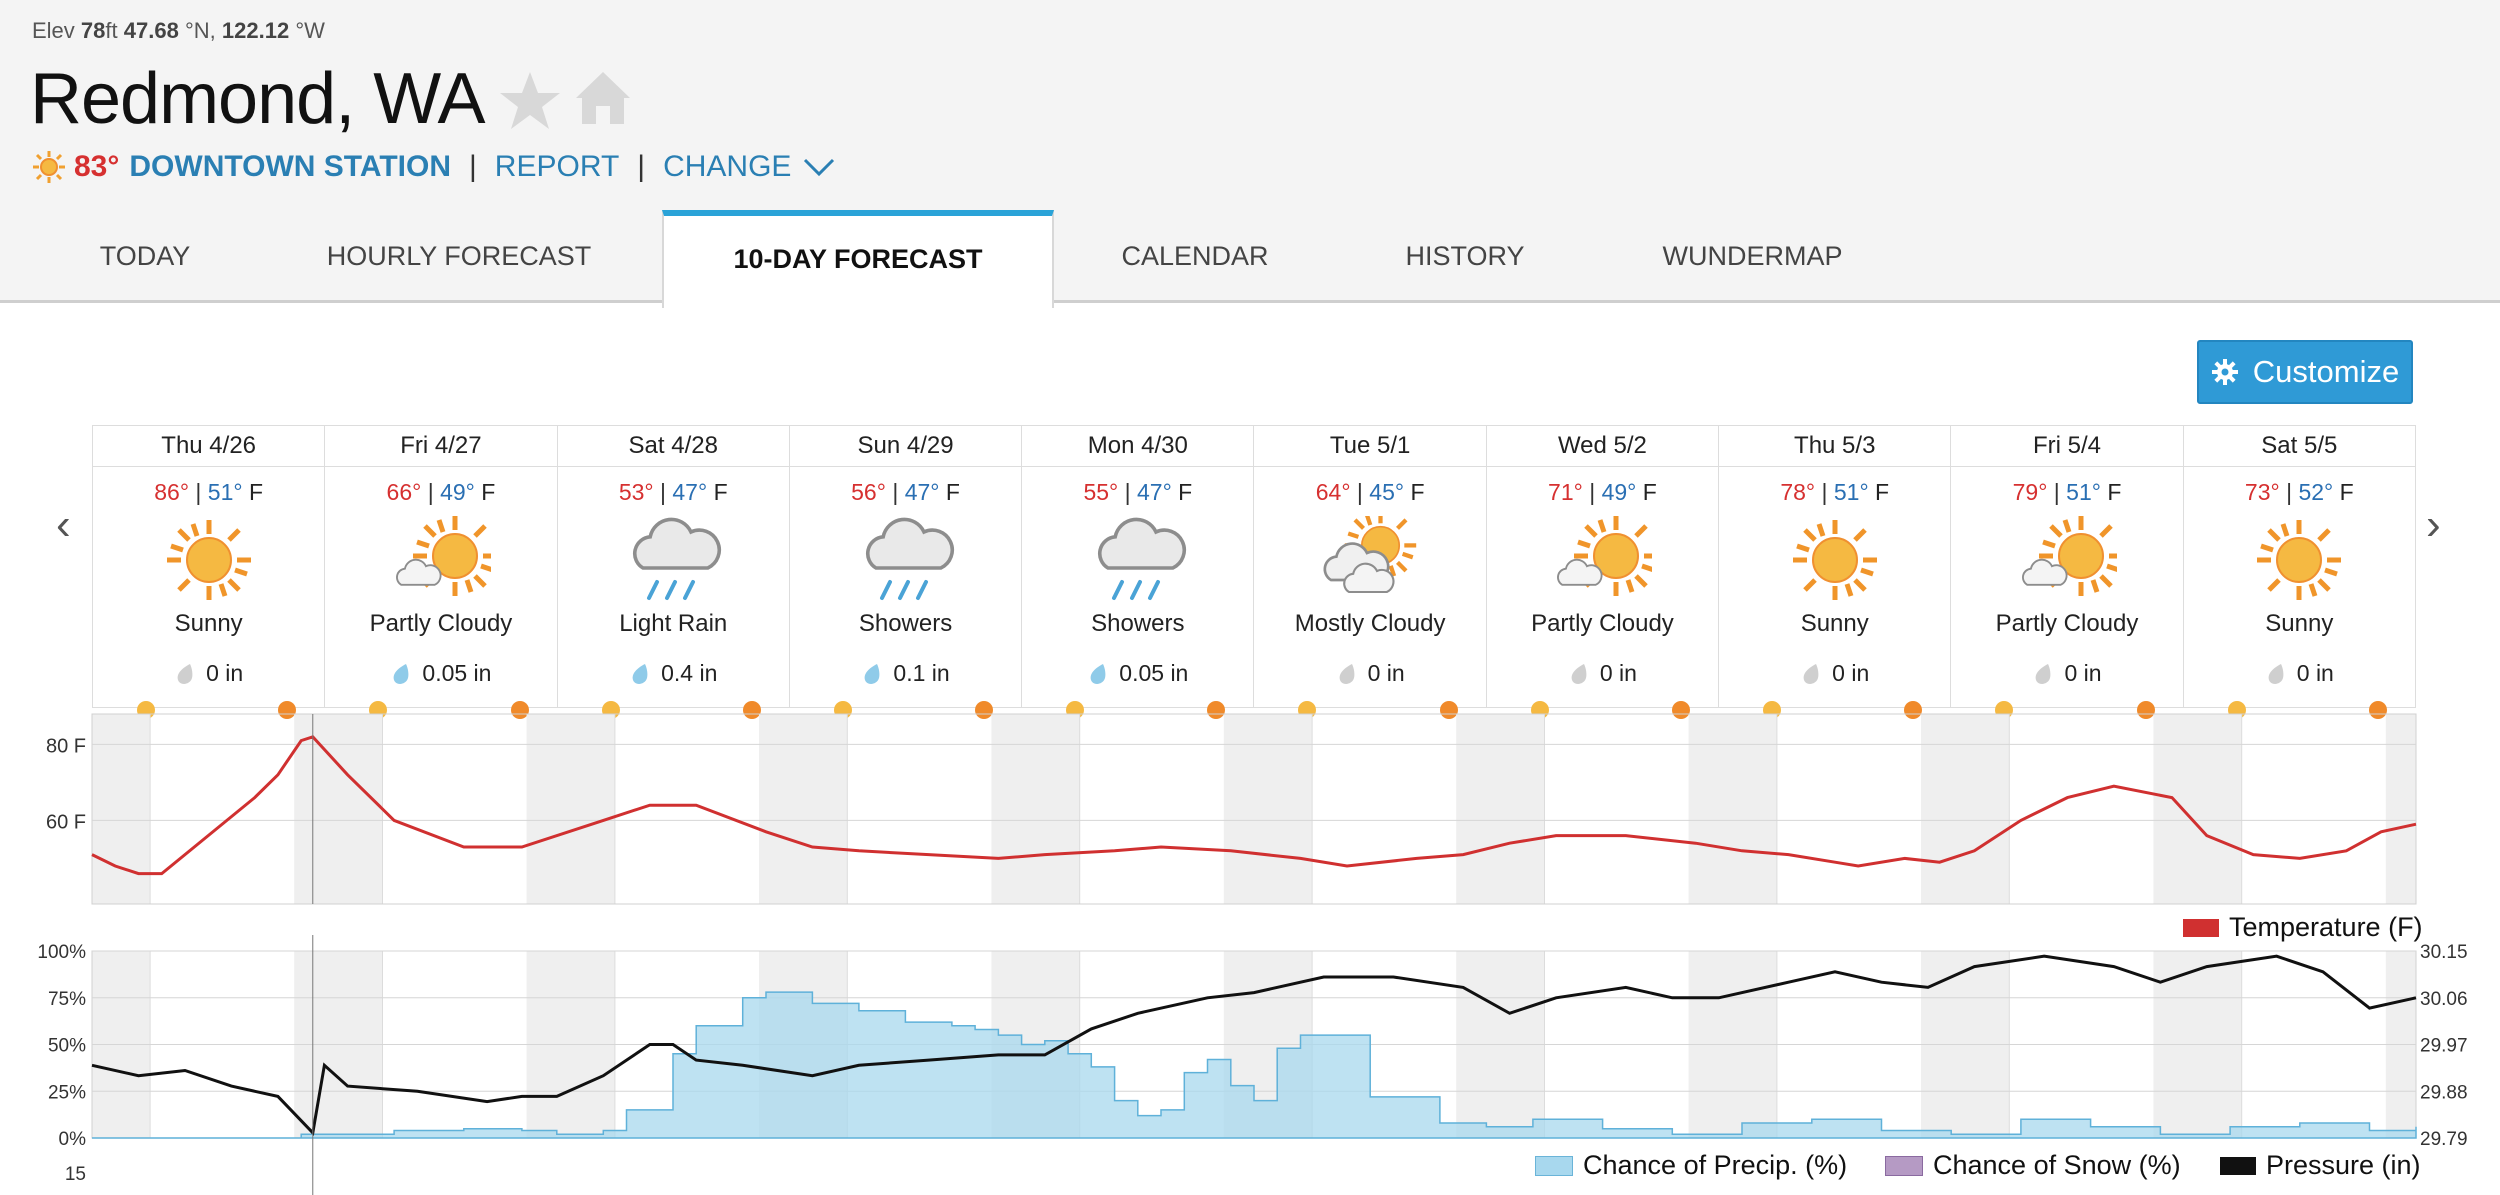 Image resolution: width=2500 pixels, height=1195 pixels. I want to click on customize-button: Customize, so click(2305, 372).